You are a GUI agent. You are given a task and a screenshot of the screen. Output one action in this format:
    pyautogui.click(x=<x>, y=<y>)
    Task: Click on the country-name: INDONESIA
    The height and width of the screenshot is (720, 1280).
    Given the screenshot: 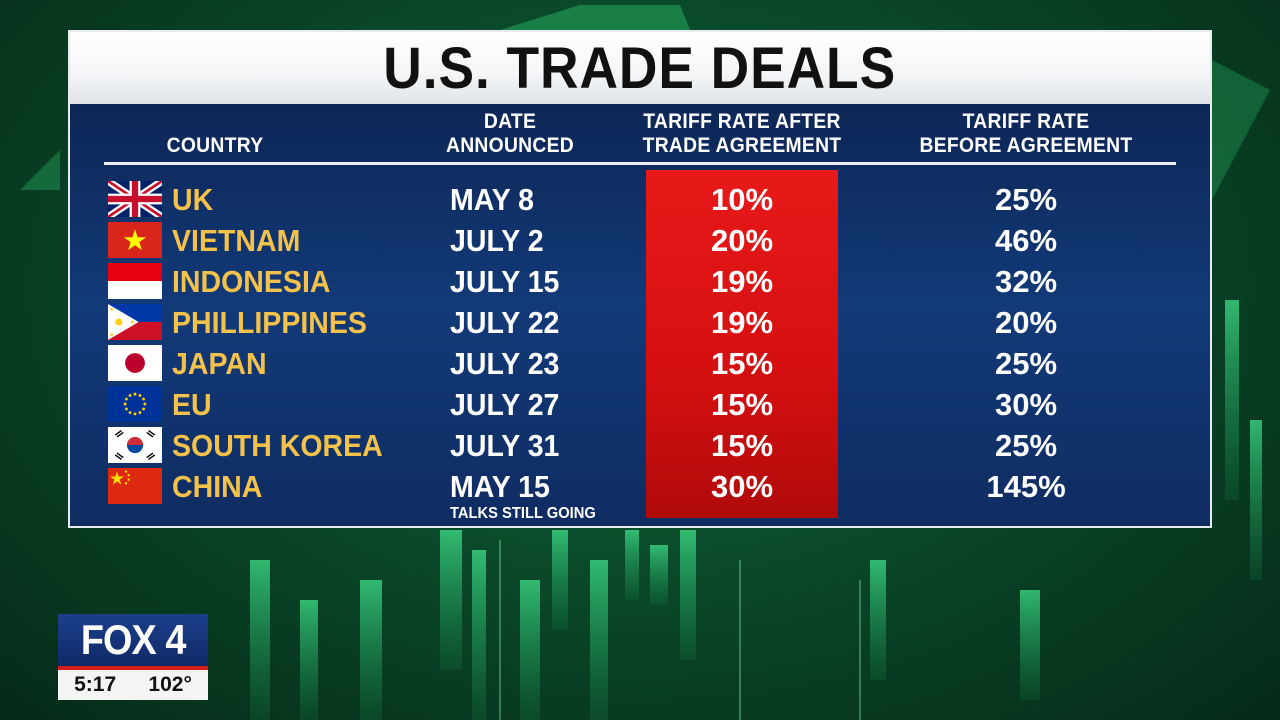 What is the action you would take?
    pyautogui.click(x=251, y=281)
    